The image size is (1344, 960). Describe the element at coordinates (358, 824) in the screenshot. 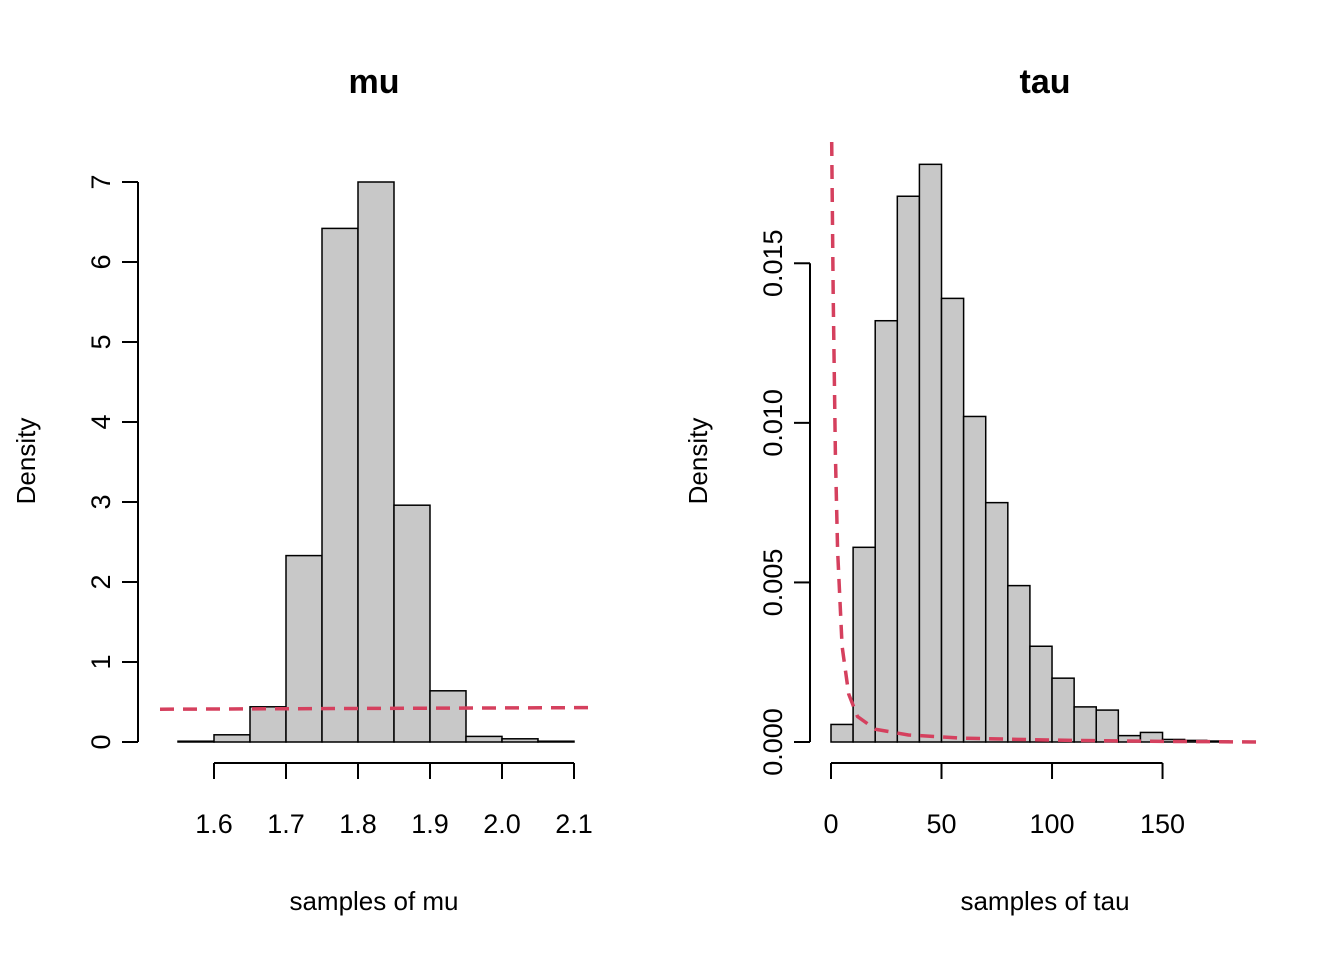

I see `x-tick-label-mu-2: 1.8` at that location.